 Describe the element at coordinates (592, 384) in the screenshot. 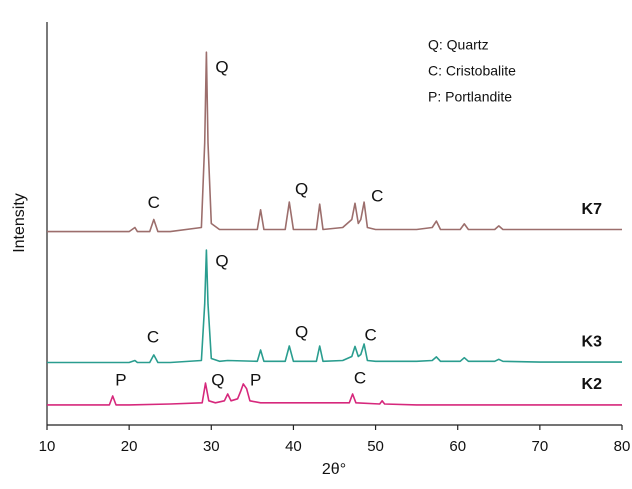

I see `series-label: K2` at that location.